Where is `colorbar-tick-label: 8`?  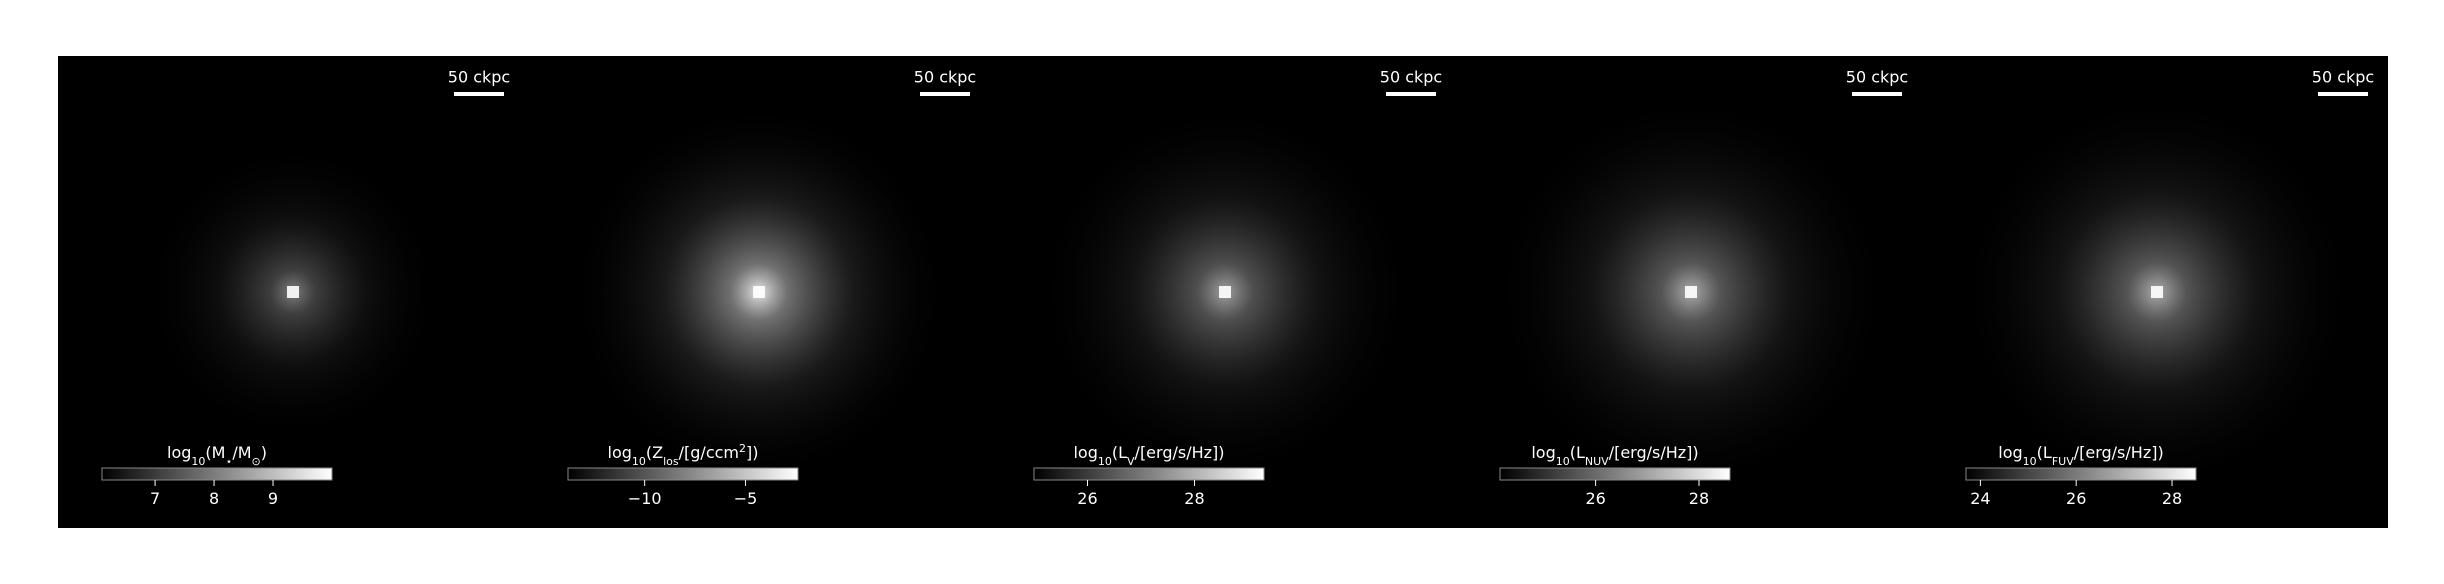
colorbar-tick-label: 8 is located at coordinates (214, 498).